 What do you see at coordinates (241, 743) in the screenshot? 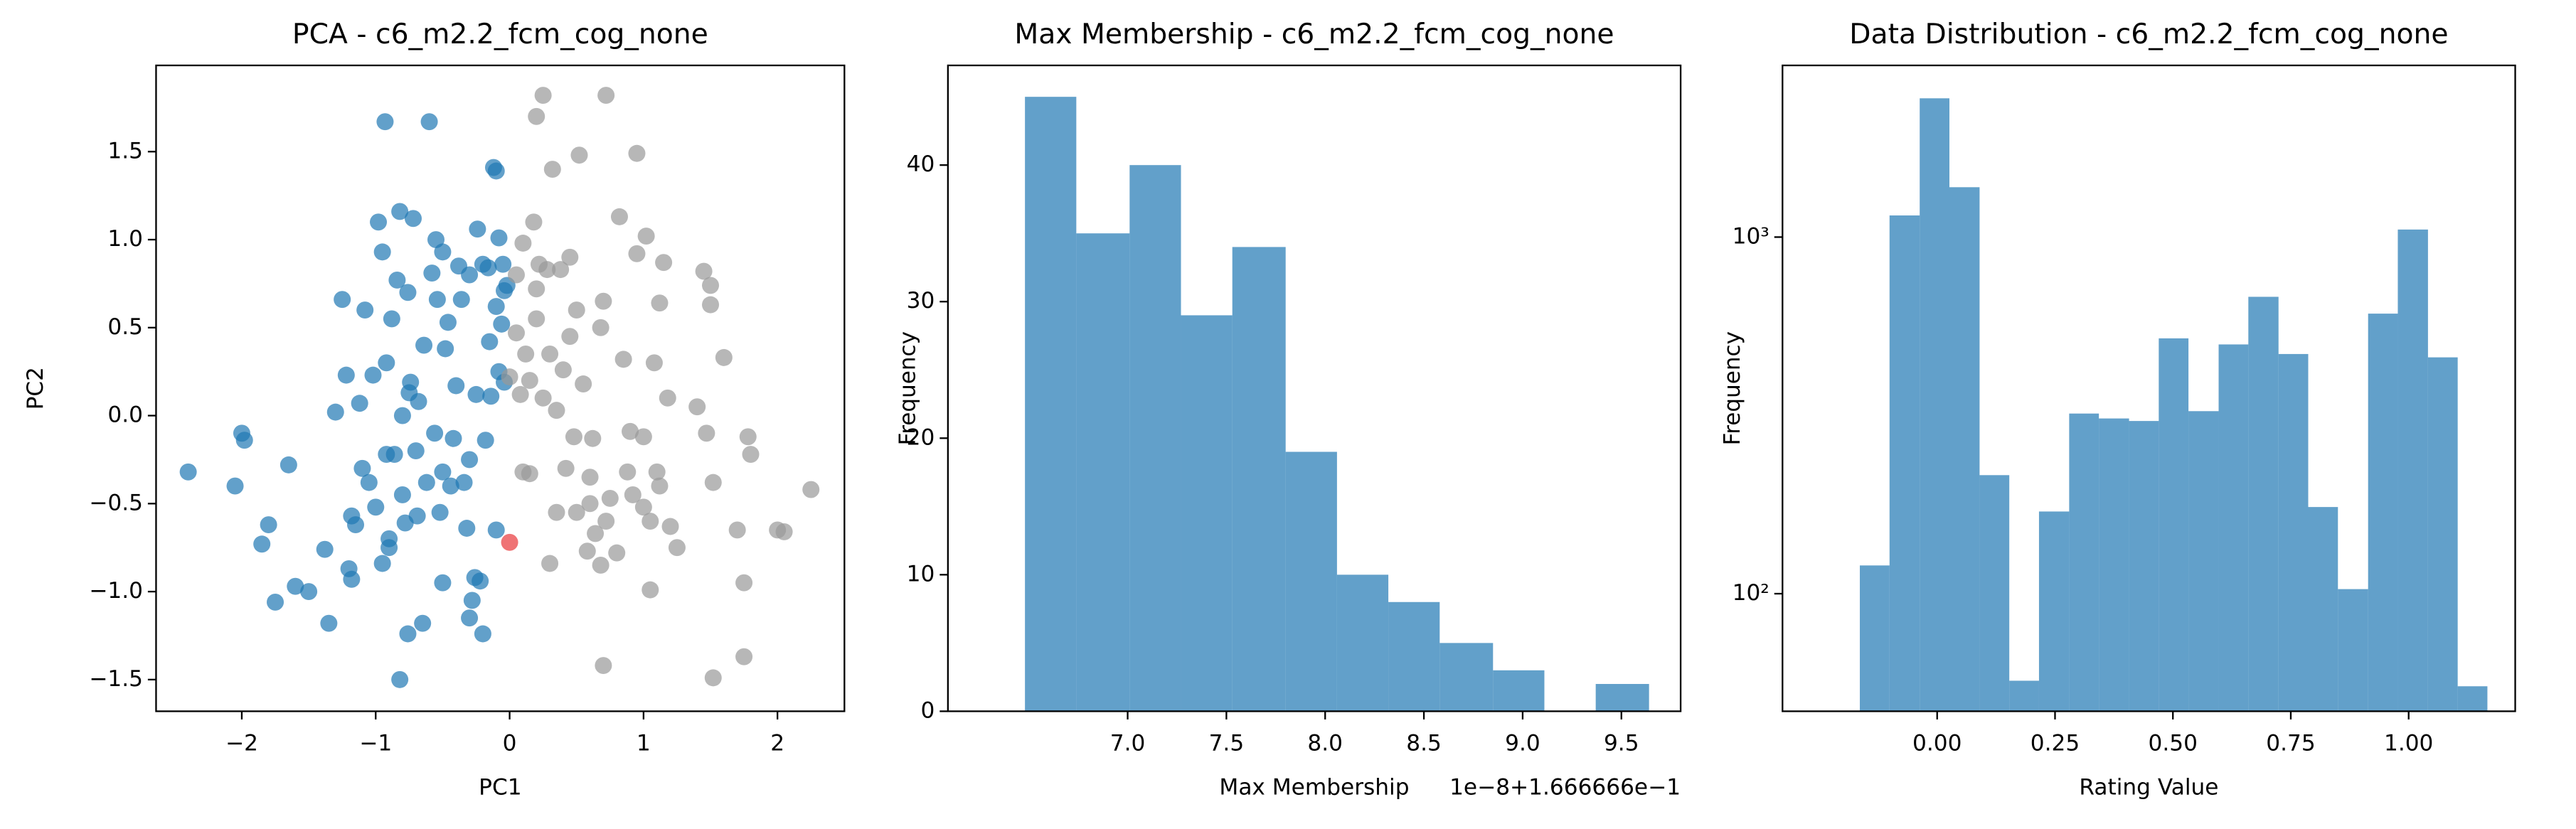
I see `x-tick-label: −2` at bounding box center [241, 743].